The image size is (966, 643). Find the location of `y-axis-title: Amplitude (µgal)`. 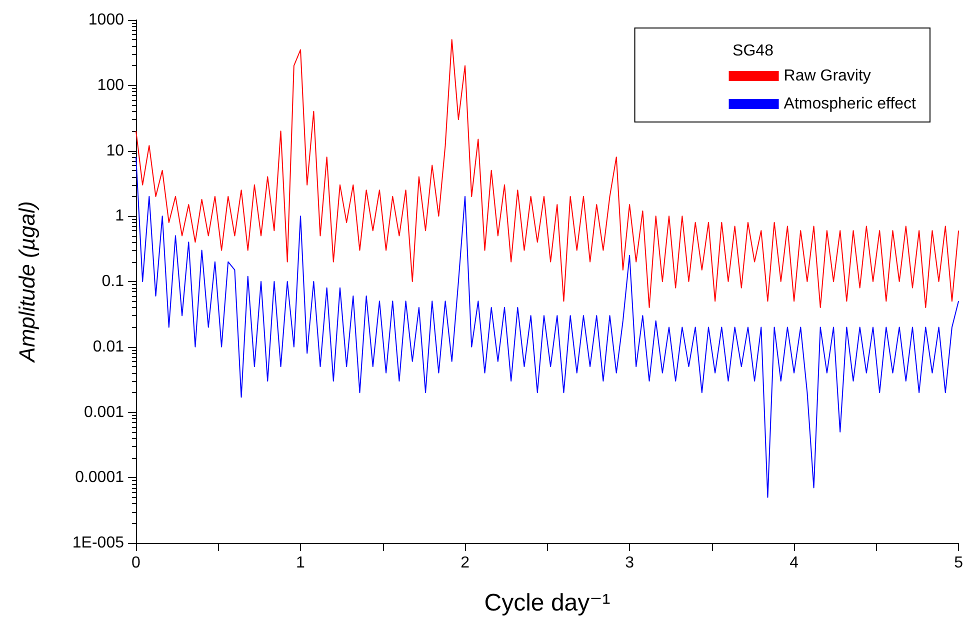

y-axis-title: Amplitude (µgal) is located at coordinates (27, 282).